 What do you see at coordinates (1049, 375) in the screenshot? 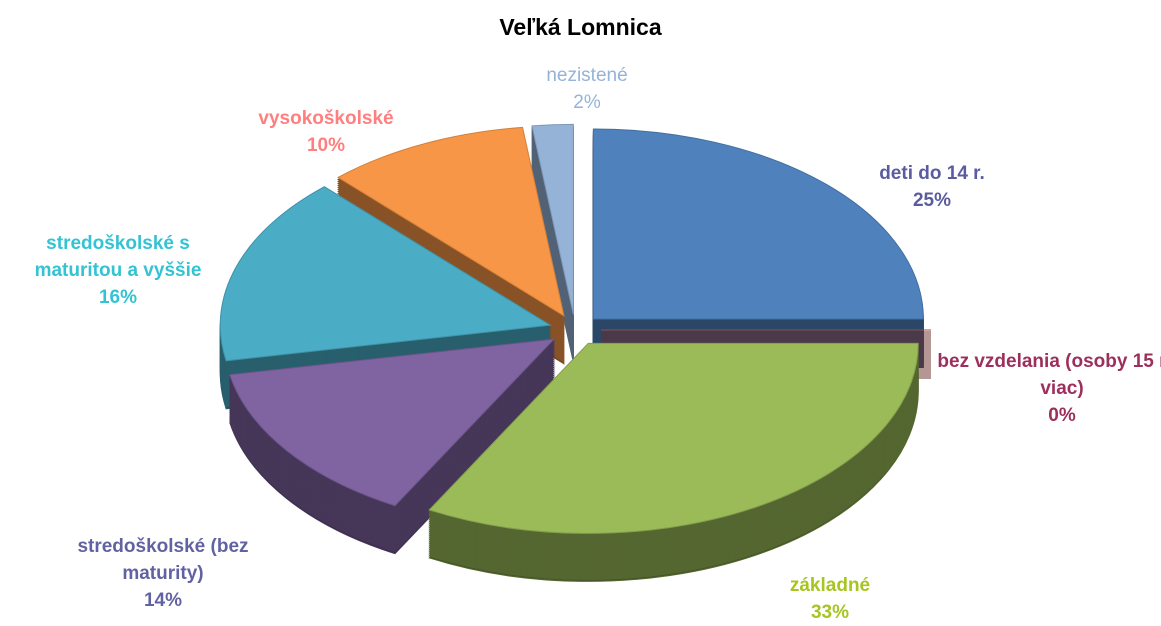
I see `category-label: bez vzdelania (osoby 15 r. a viac)` at bounding box center [1049, 375].